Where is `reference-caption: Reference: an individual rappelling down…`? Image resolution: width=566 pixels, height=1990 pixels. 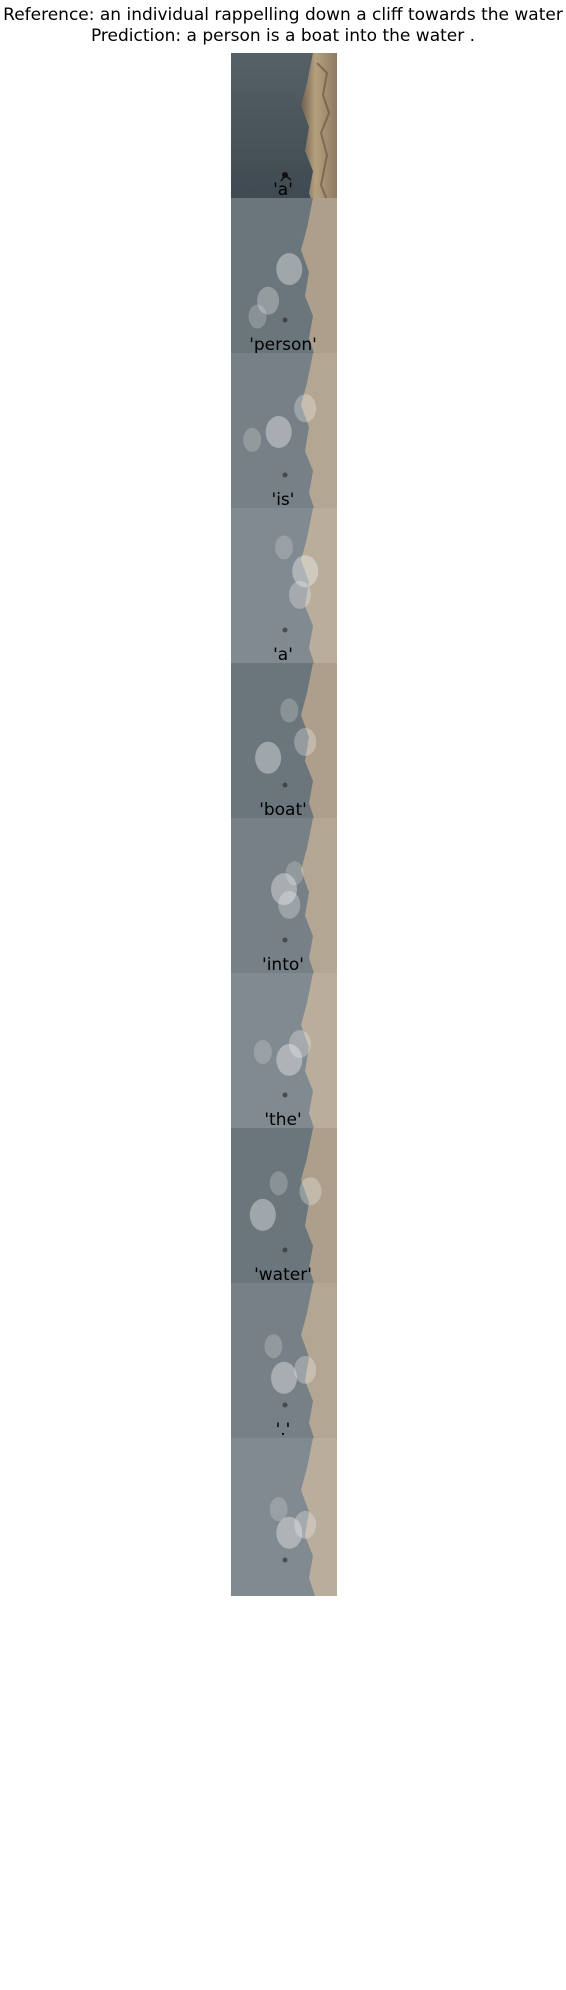 reference-caption: Reference: an individual rappelling down… is located at coordinates (283, 15).